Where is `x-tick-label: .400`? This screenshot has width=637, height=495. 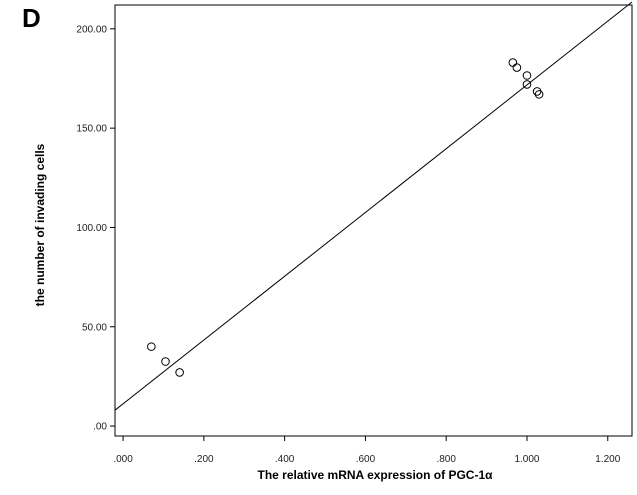
x-tick-label: .400 is located at coordinates (285, 459).